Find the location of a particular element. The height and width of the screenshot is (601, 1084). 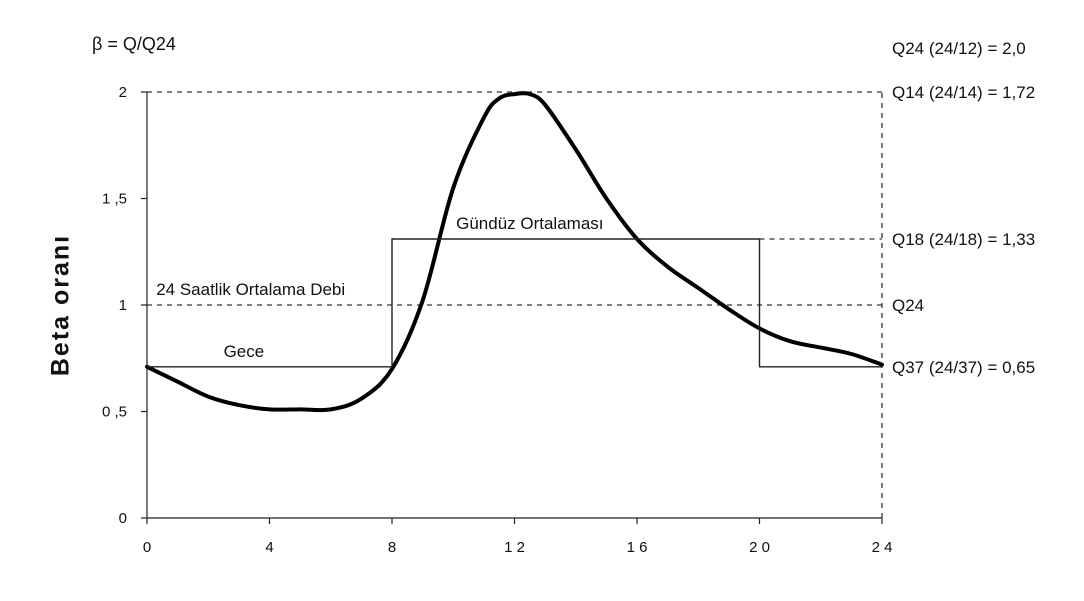

x-axis-ticks: 0 4 8 1 2 1 6 2 0 2 4 is located at coordinates (518, 537).